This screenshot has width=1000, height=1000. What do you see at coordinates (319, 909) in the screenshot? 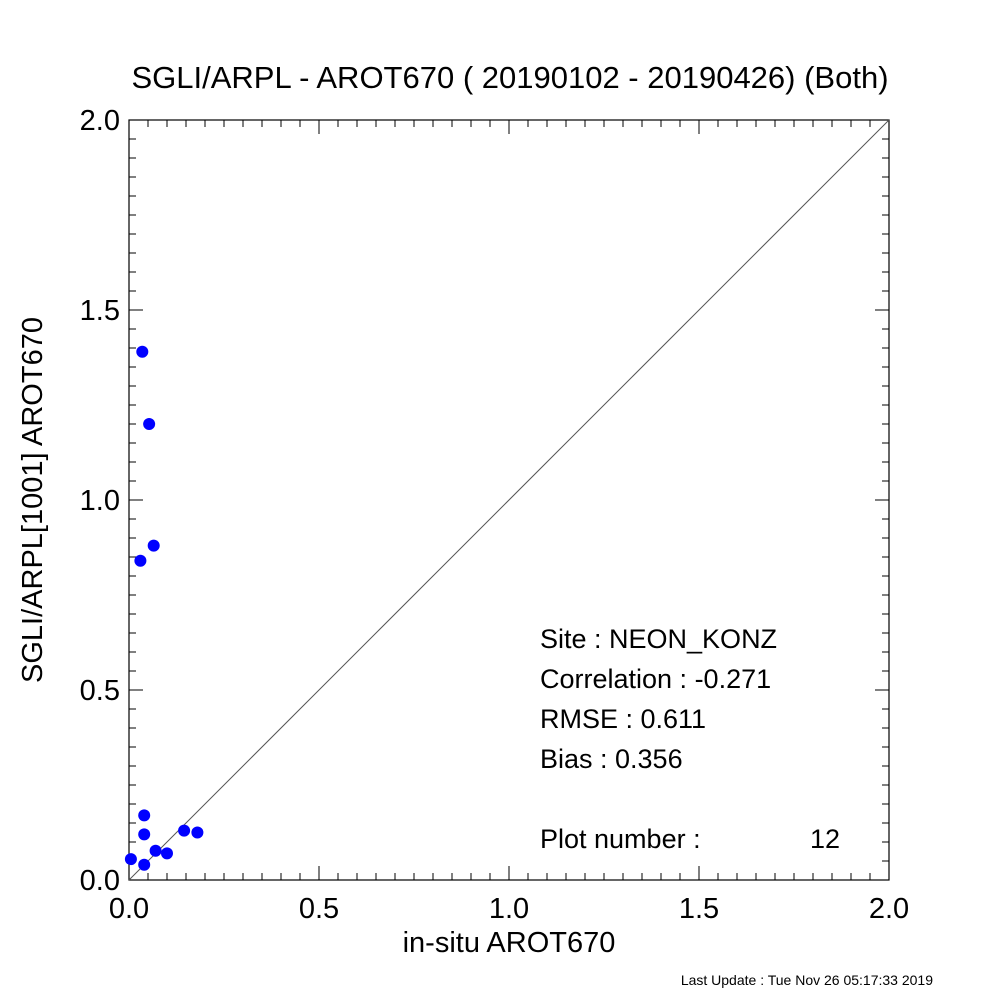
I see `x-tick-label: 0.5` at bounding box center [319, 909].